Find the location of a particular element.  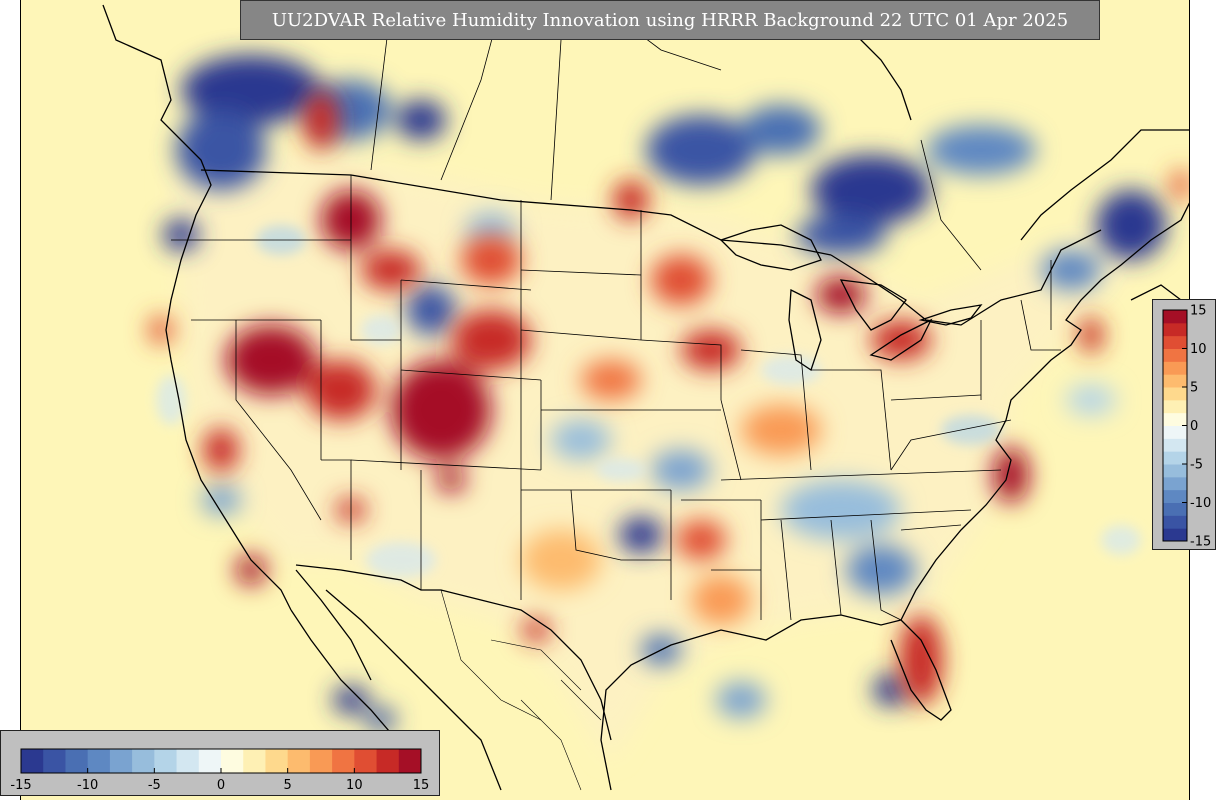

vertical-colorbar-graphic: -15 -10 -5 0 5 10 15 is located at coordinates (1186, 427).